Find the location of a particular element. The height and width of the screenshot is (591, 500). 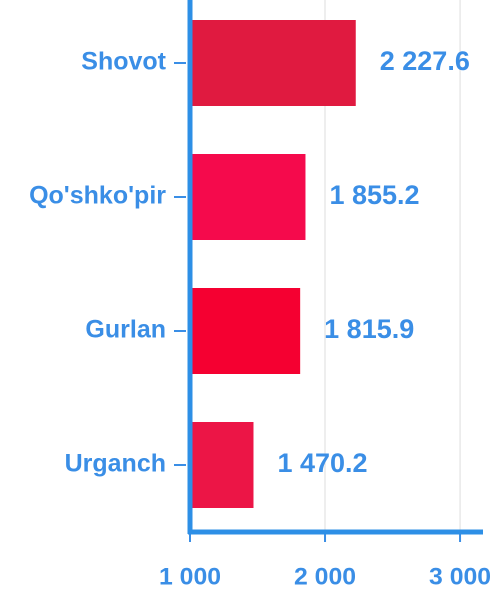

value-label: 1 855.2 is located at coordinates (374, 195).